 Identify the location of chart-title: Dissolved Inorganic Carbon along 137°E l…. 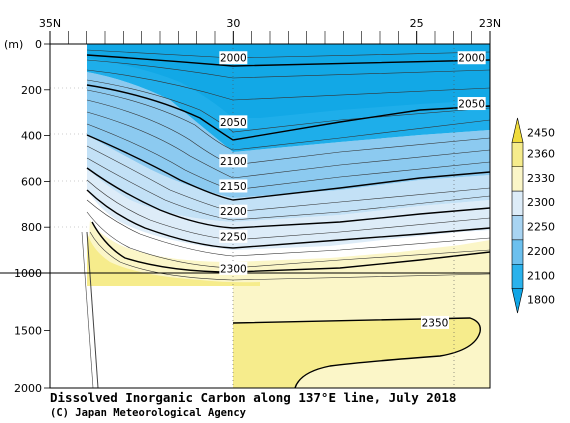
(253, 397).